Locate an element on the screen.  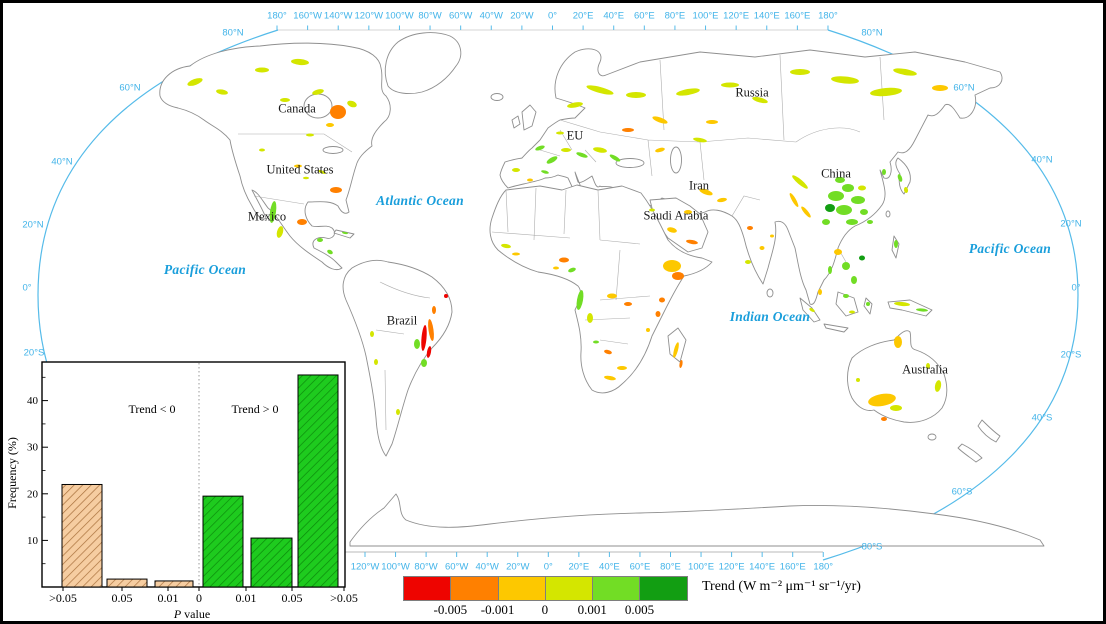
country-label-canada: Canada is located at coordinates (297, 108).